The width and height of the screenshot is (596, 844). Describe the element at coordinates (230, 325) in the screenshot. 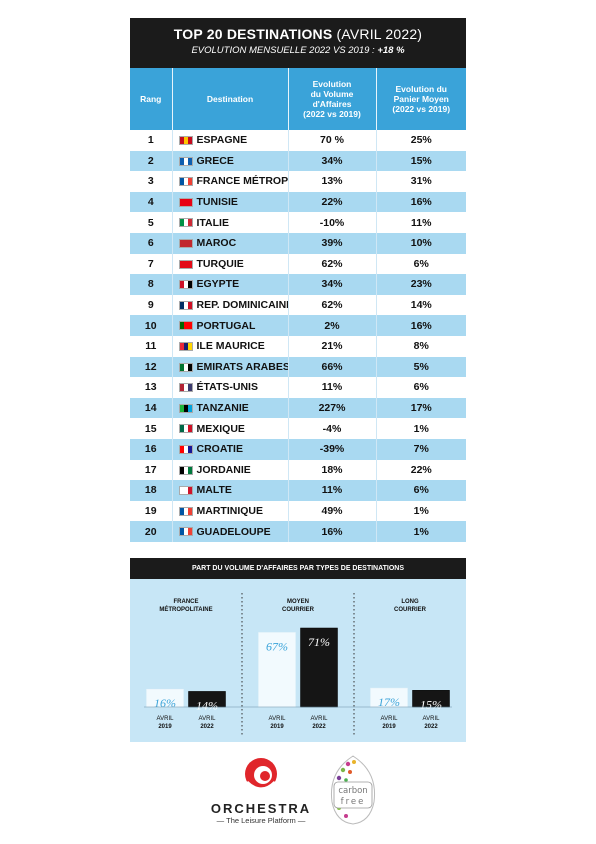

I see `destination-cell: PORTUGAL` at that location.